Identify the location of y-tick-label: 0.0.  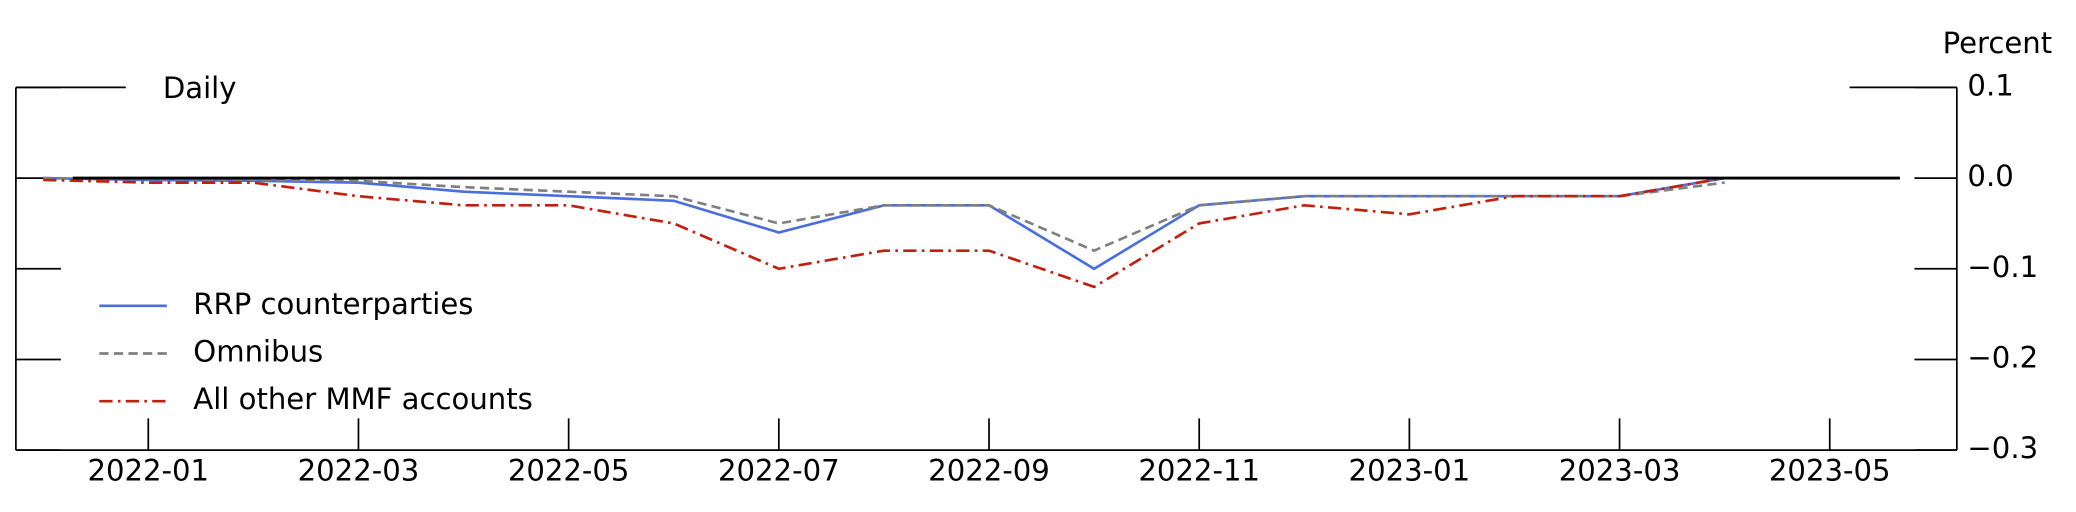
(1990, 176).